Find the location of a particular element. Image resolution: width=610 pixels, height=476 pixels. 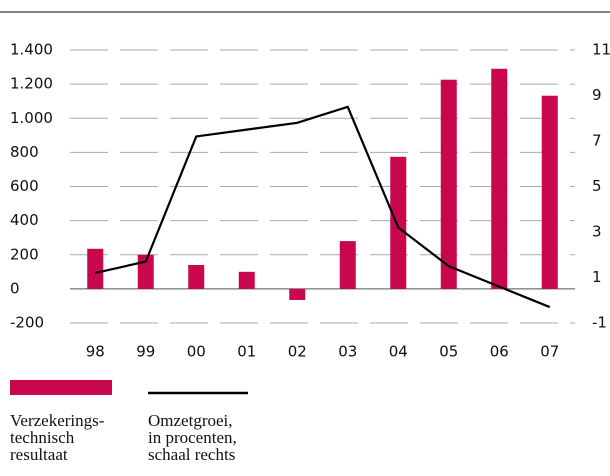

x-tick-label: 06 is located at coordinates (499, 352).